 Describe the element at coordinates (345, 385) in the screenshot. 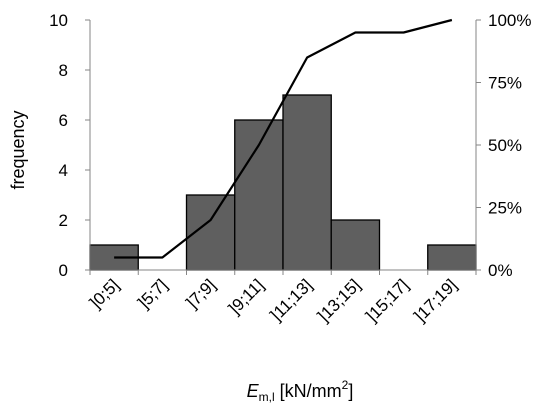

I see `x-axis-title-superscript: 2` at that location.